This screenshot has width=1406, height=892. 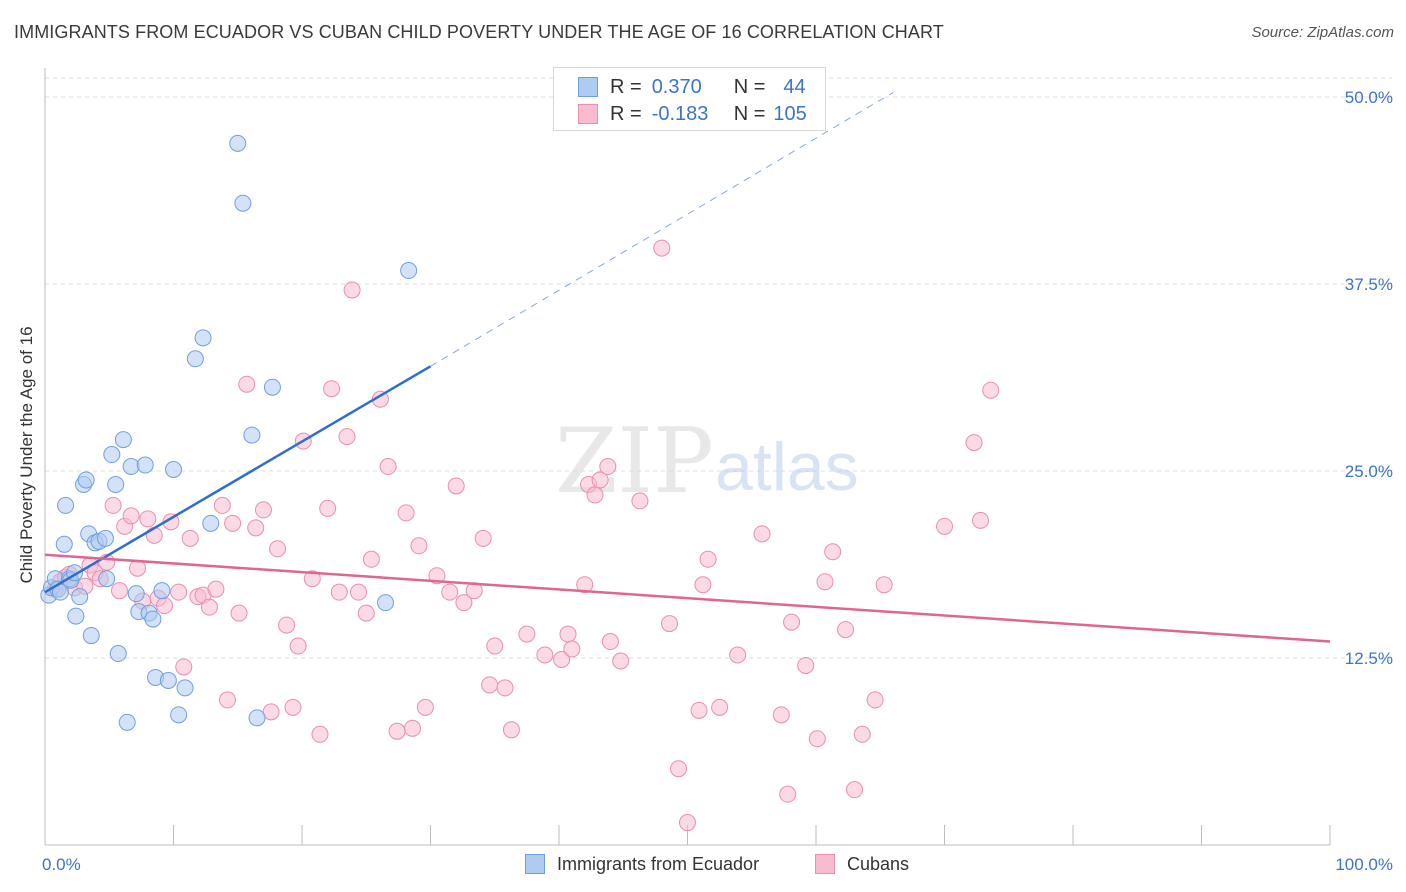 What do you see at coordinates (787, 467) in the screenshot?
I see `watermark-atlas: atlas` at bounding box center [787, 467].